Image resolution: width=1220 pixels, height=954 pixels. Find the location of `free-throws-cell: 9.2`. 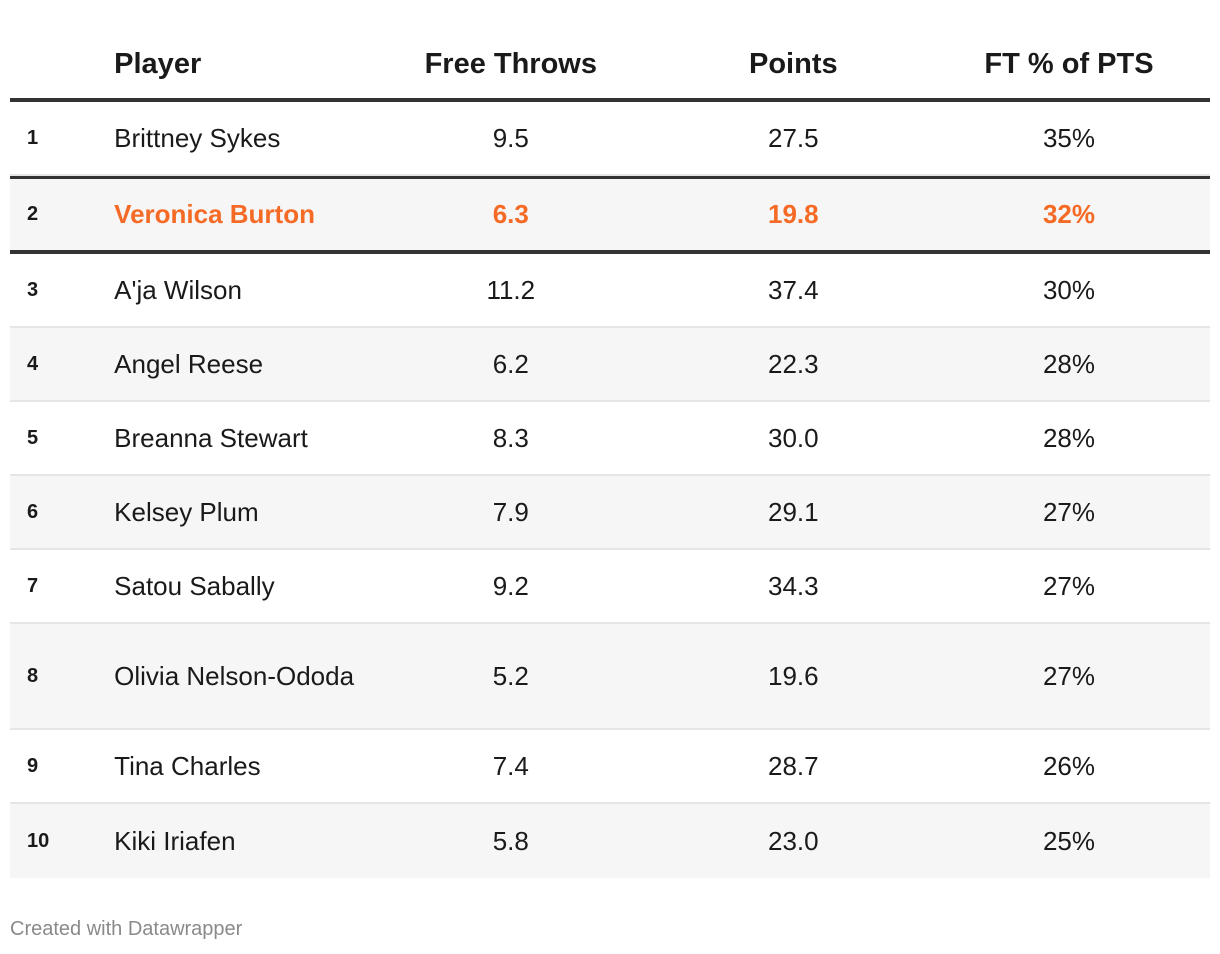

free-throws-cell: 9.2 is located at coordinates (510, 585).